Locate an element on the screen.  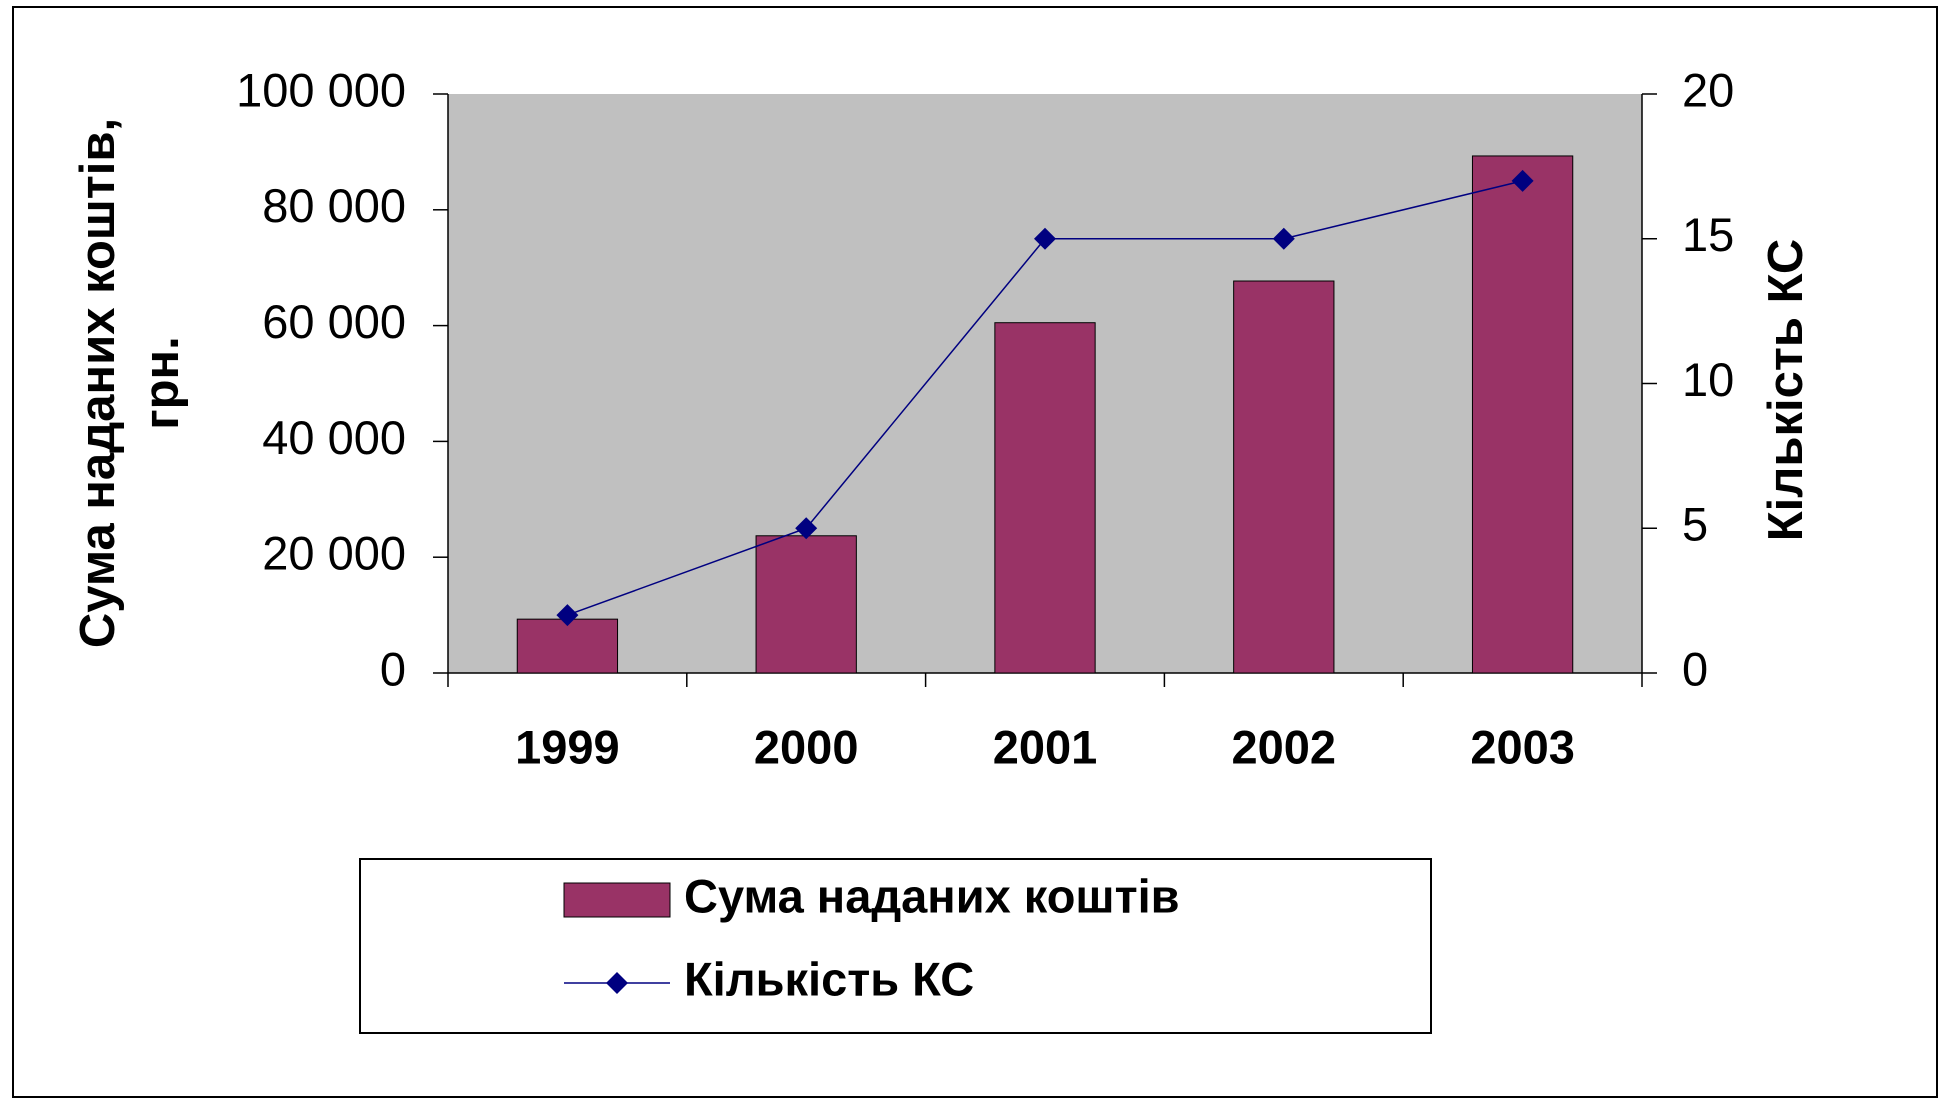
x-tick-label: 2001 is located at coordinates (1045, 746).